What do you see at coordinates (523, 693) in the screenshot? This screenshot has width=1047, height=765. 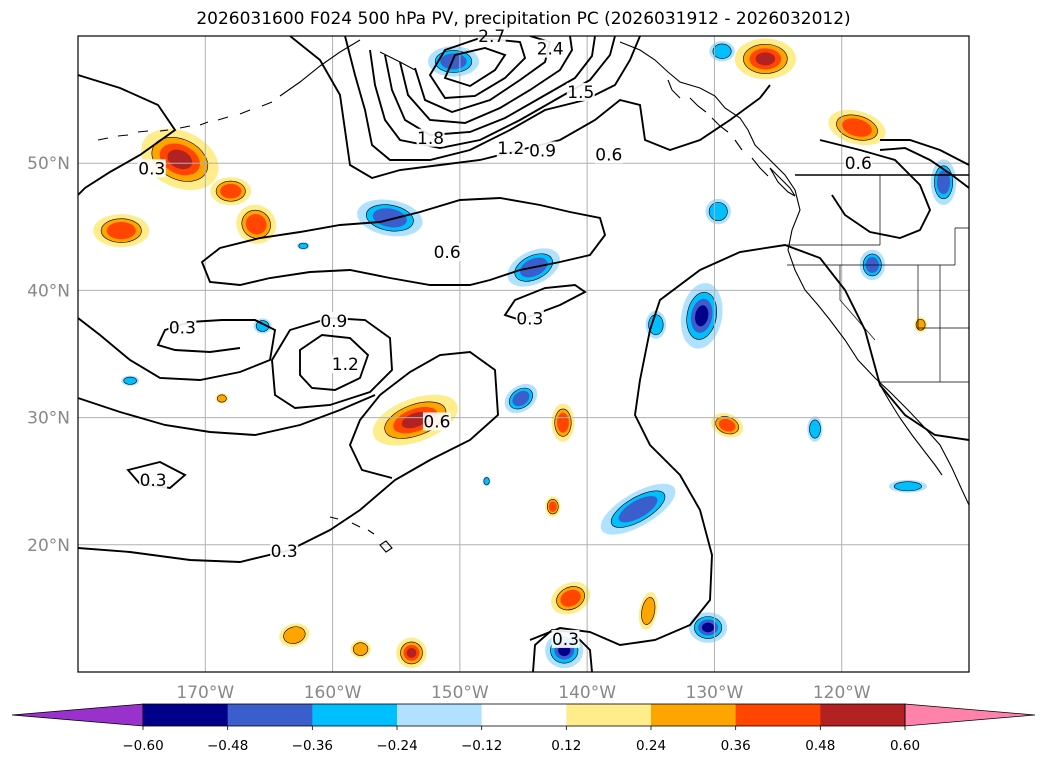 I see `longitude-tick-labels: 170°W 160°W 150°W 140°W 130°W 120°W` at bounding box center [523, 693].